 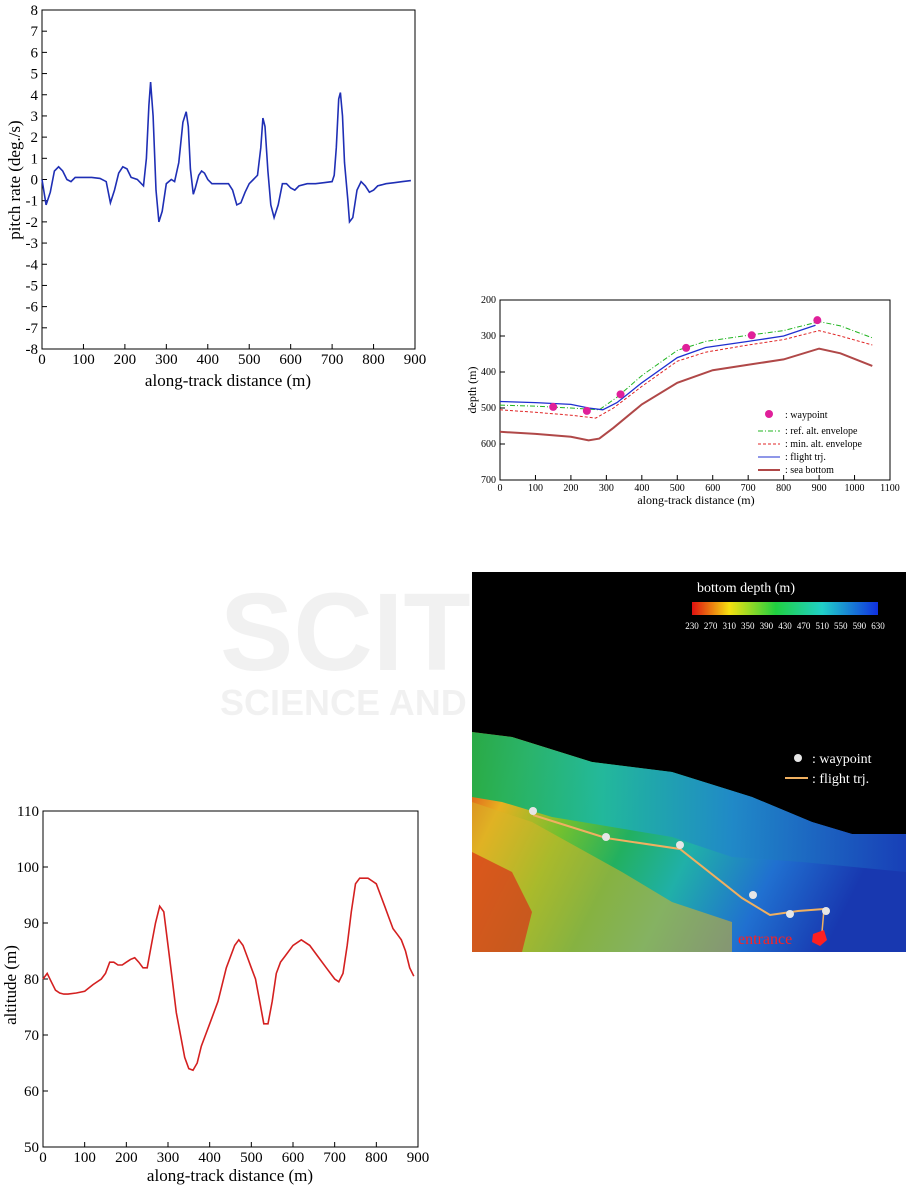 What do you see at coordinates (805, 457) in the screenshot?
I see `legend-flight-label: : flight trj.` at bounding box center [805, 457].